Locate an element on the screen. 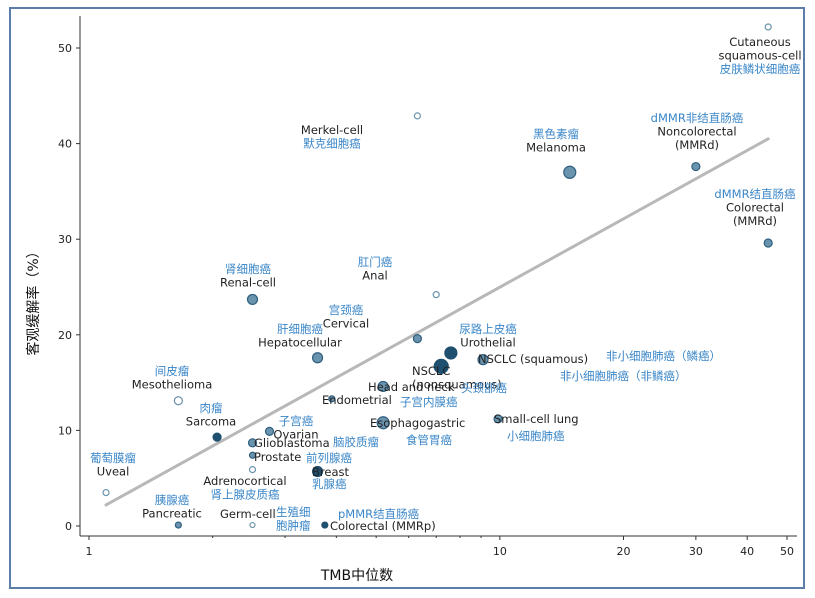 The image size is (815, 598). en-label-sarcoma: Sarcoma is located at coordinates (211, 422).